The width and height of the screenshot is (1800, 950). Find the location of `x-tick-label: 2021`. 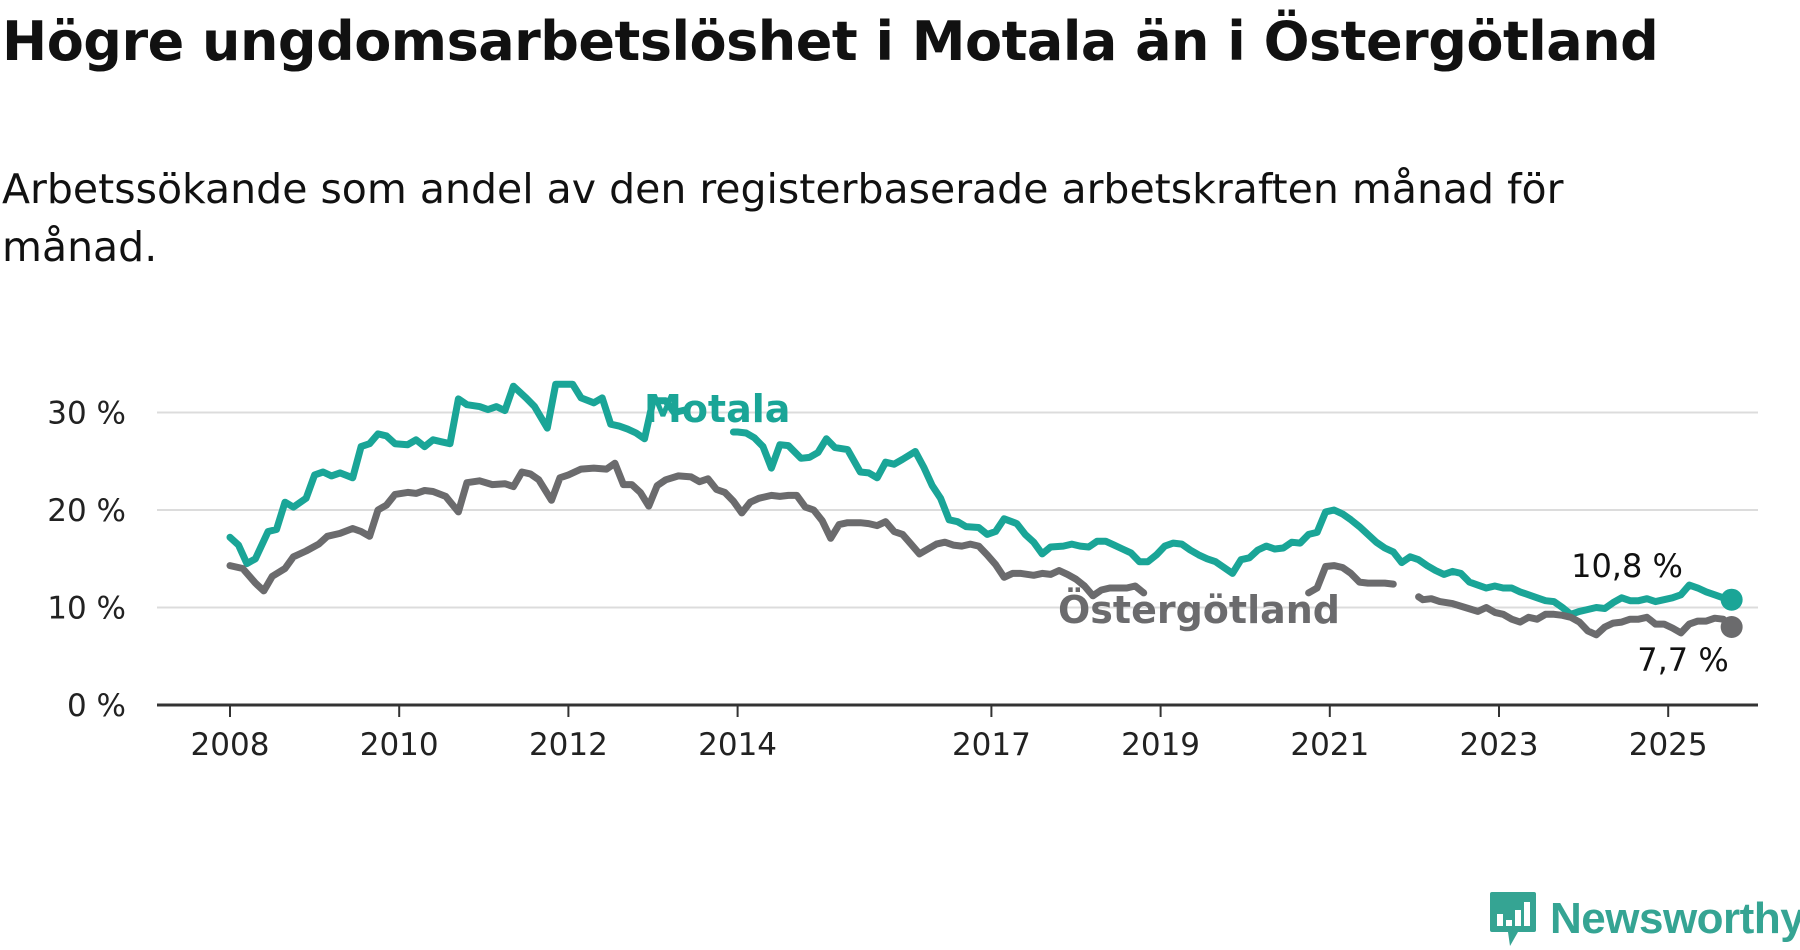

x-tick-label: 2021 is located at coordinates (1329, 745).